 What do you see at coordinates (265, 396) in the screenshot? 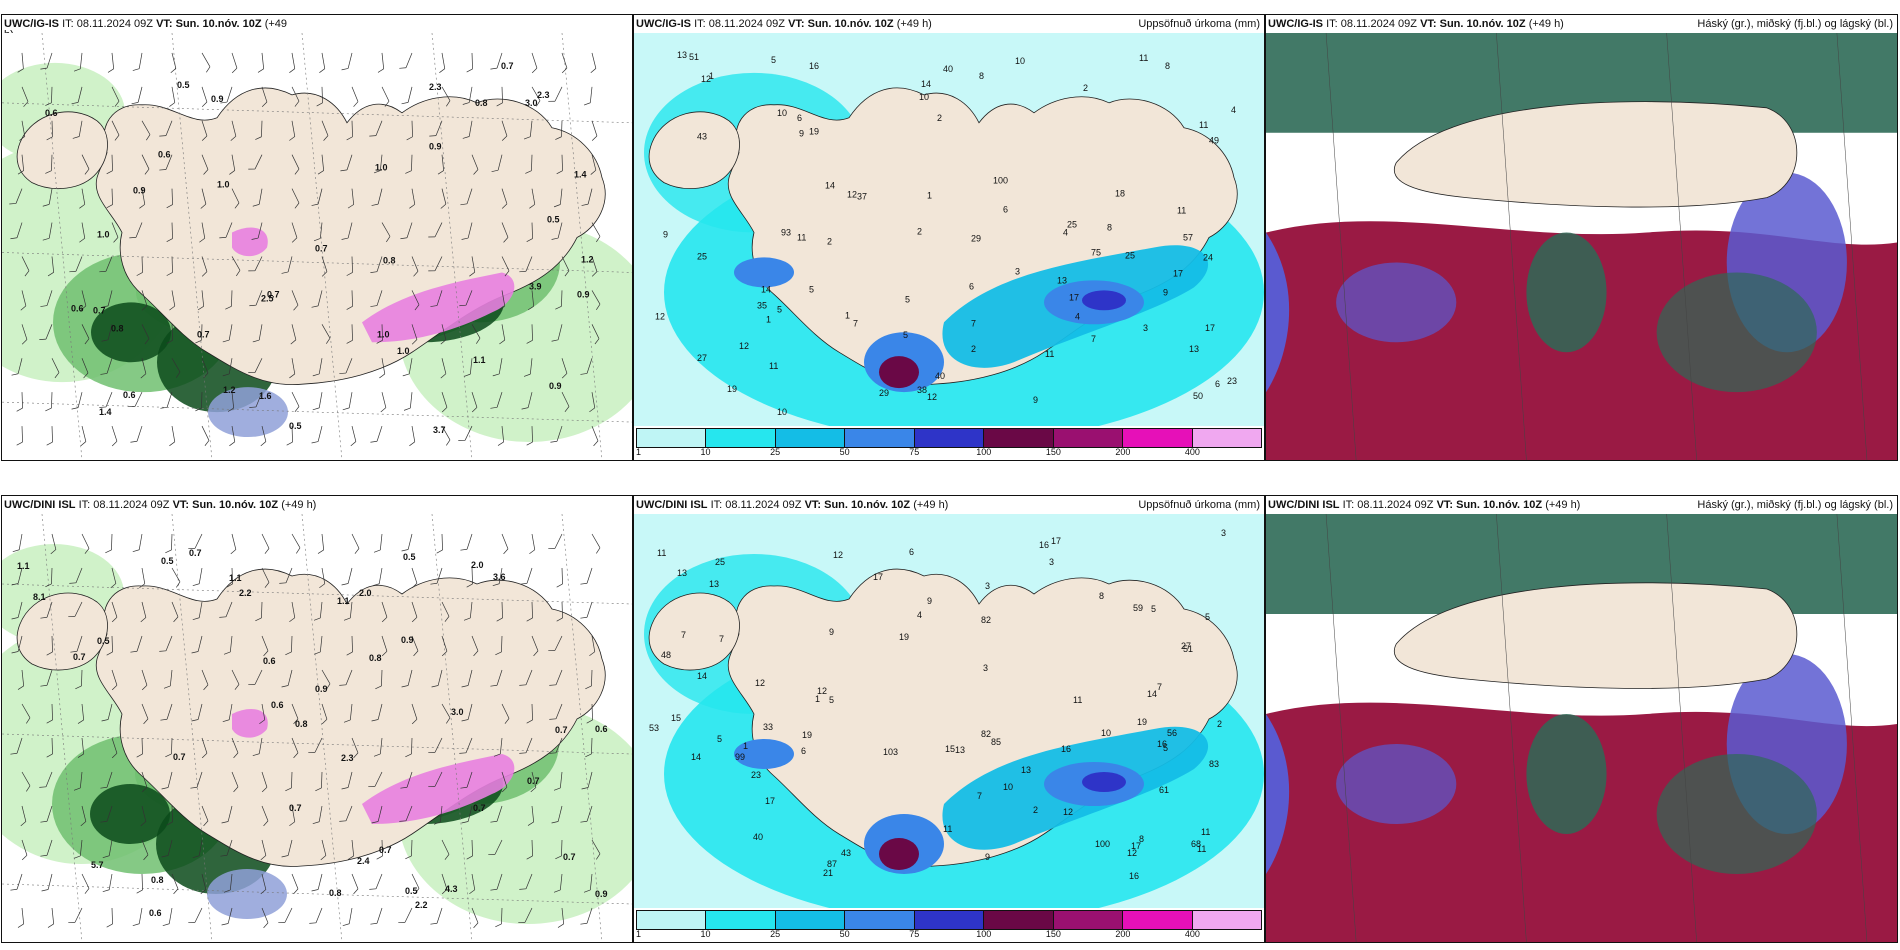
I see `wind-value-label: 1.6` at bounding box center [265, 396].